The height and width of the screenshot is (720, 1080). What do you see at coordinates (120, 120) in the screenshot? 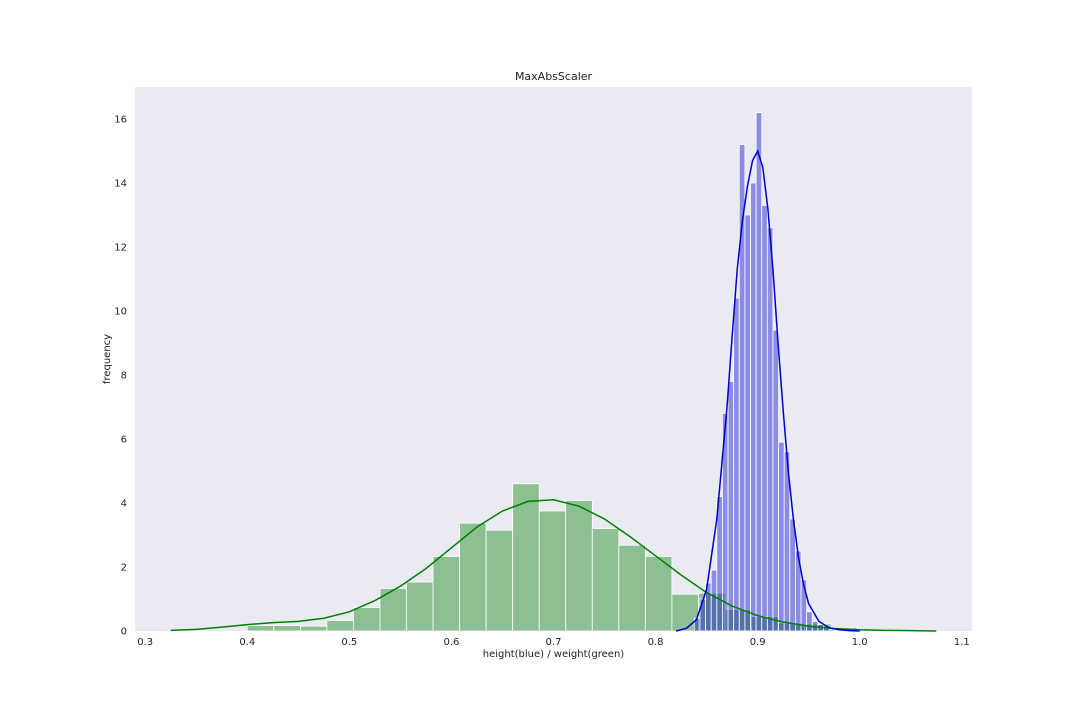
I see `y-tick-label: 16` at bounding box center [120, 120].